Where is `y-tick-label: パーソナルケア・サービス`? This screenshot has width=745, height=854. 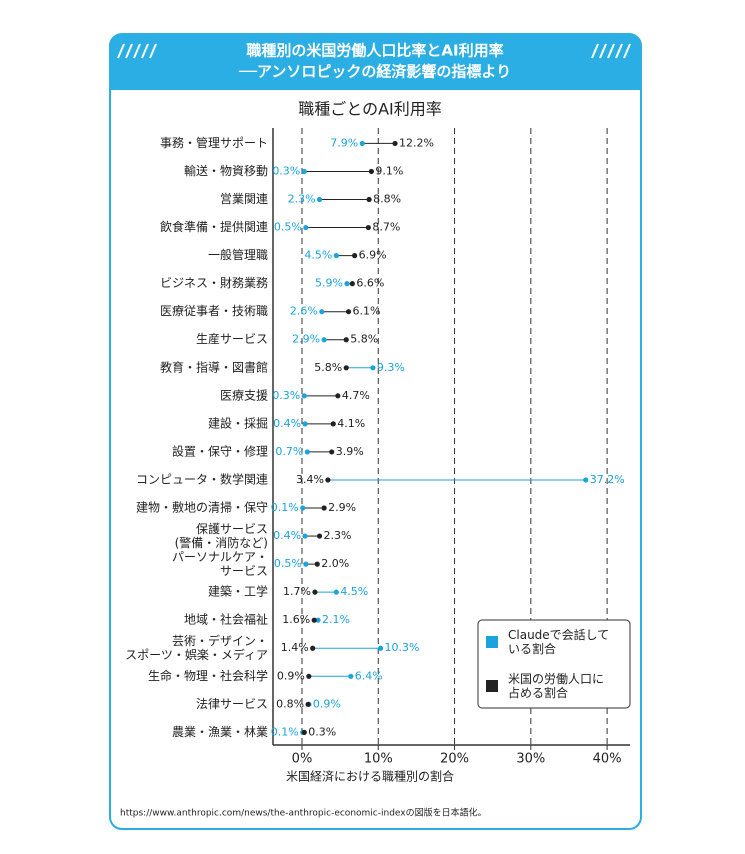 y-tick-label: パーソナルケア・サービス is located at coordinates (220, 564).